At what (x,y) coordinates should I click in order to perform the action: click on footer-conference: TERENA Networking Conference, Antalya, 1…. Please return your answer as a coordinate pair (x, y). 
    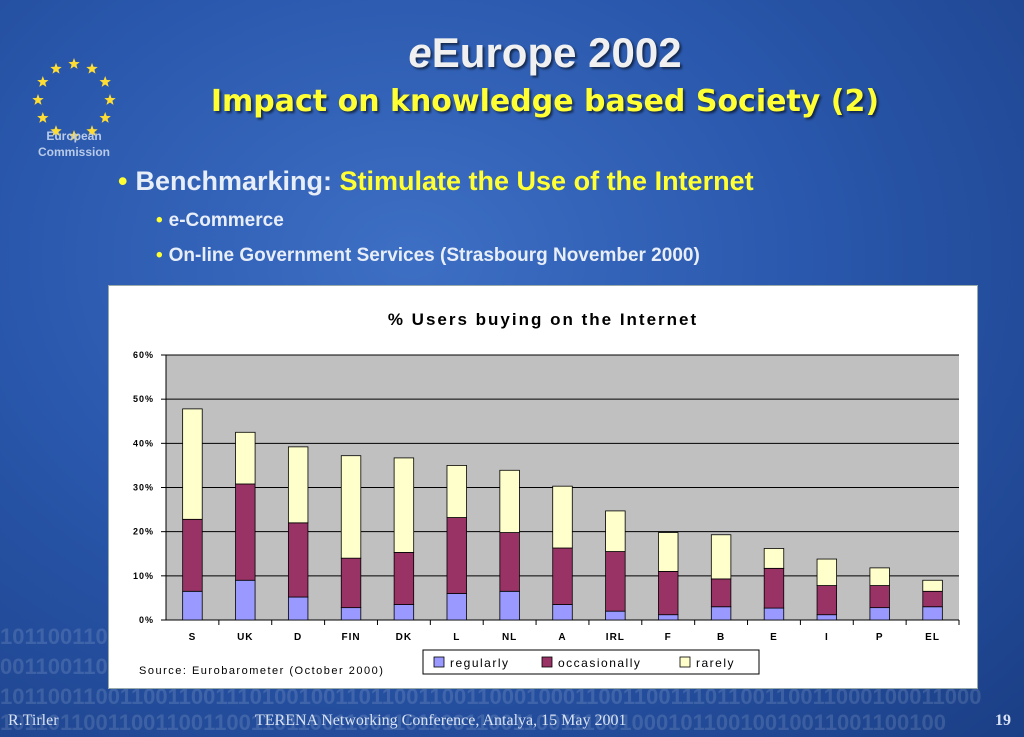
    Looking at the image, I should click on (441, 720).